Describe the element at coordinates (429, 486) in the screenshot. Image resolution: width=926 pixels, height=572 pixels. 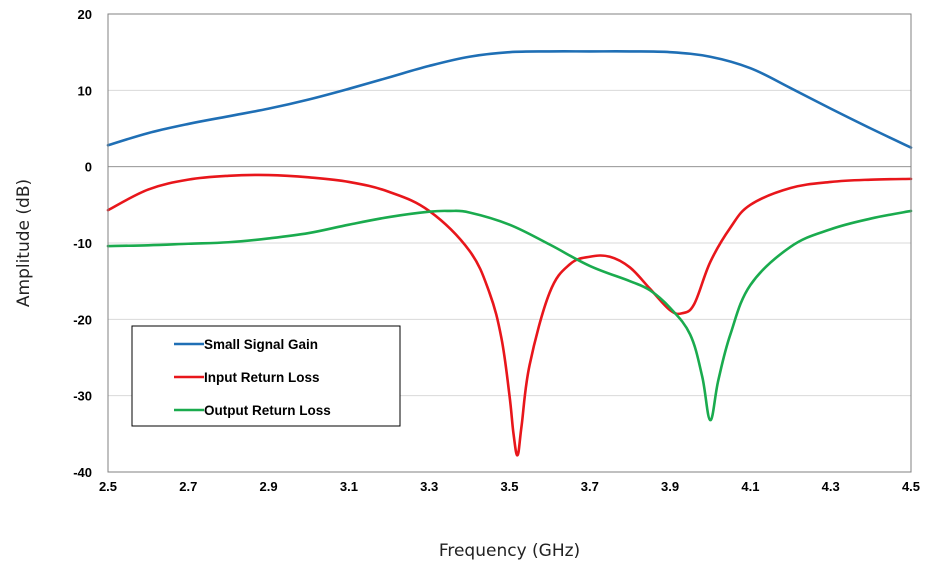
I see `x-tick-label: 3.3` at that location.